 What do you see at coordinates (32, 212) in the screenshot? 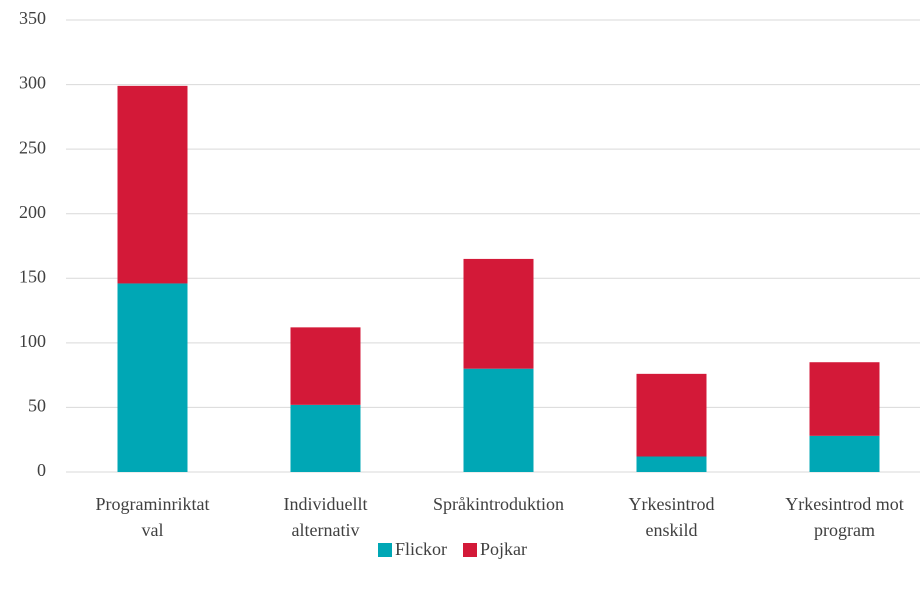
I see `y-tick-label: 200` at bounding box center [32, 212].